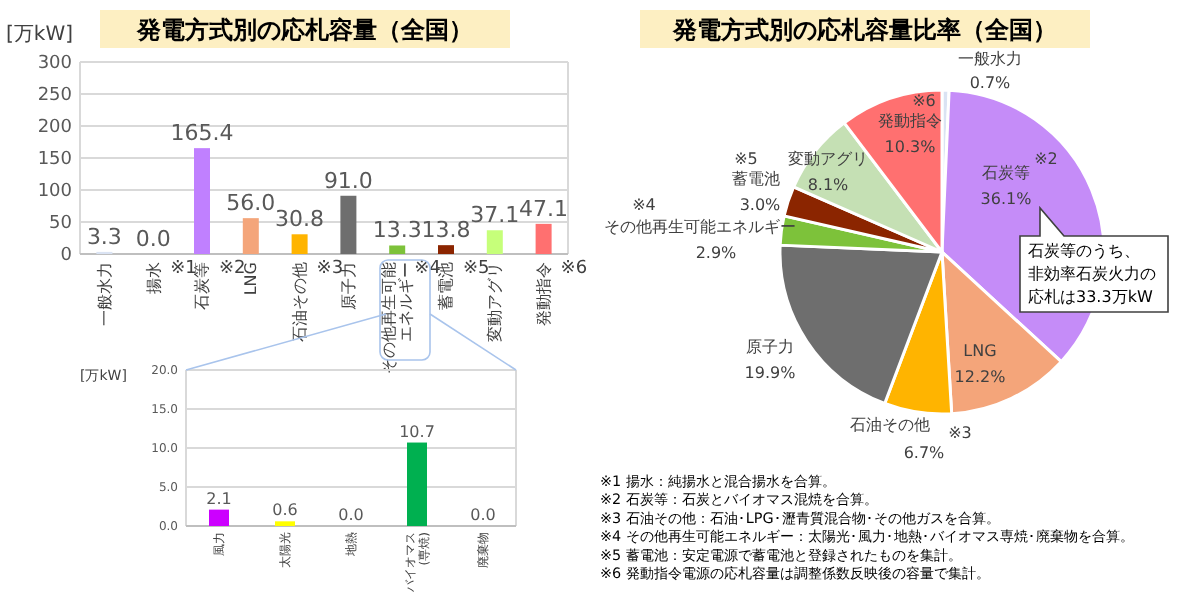 Image resolution: width=1180 pixels, height=594 pixels. What do you see at coordinates (55, 128) in the screenshot?
I see `y-tick-label: 200` at bounding box center [55, 128].